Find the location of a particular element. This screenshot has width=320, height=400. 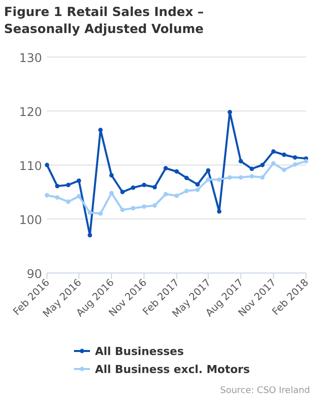

y-tick-label: 120 is located at coordinates (30, 112).